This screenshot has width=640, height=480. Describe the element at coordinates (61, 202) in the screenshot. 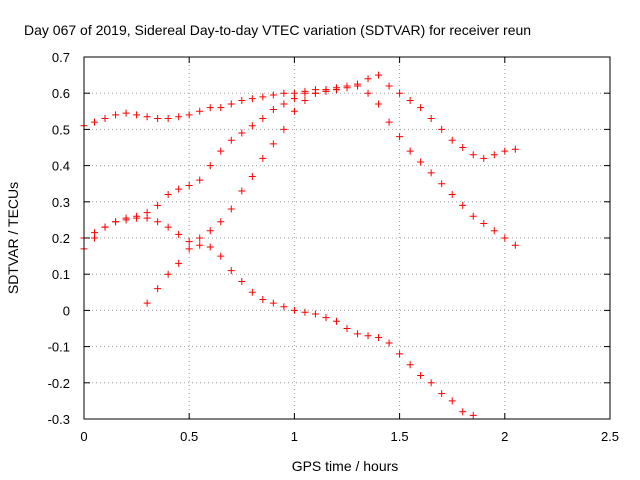

I see `y-tick-label: 0.3` at that location.